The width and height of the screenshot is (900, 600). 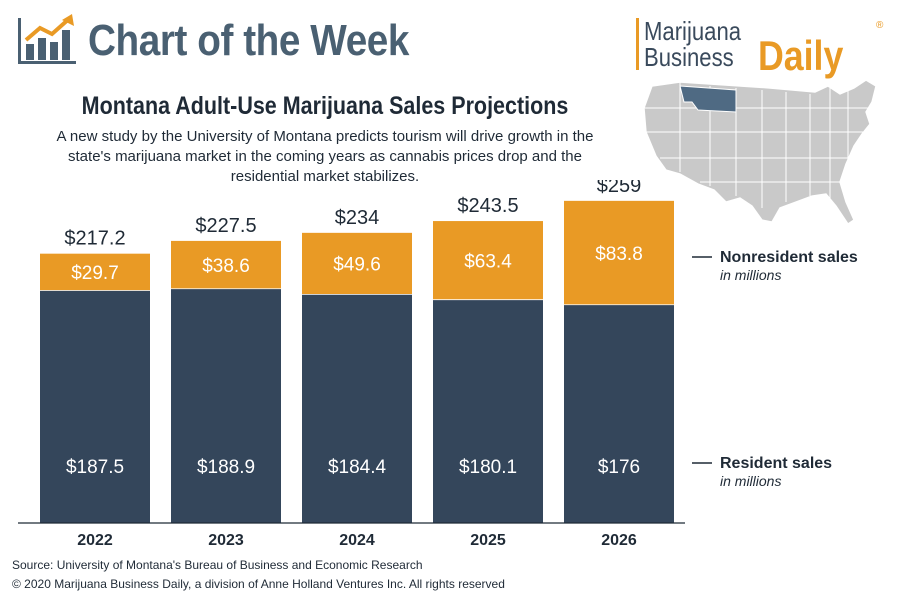 What do you see at coordinates (693, 31) in the screenshot?
I see `brand-name-top: Marijuana` at bounding box center [693, 31].